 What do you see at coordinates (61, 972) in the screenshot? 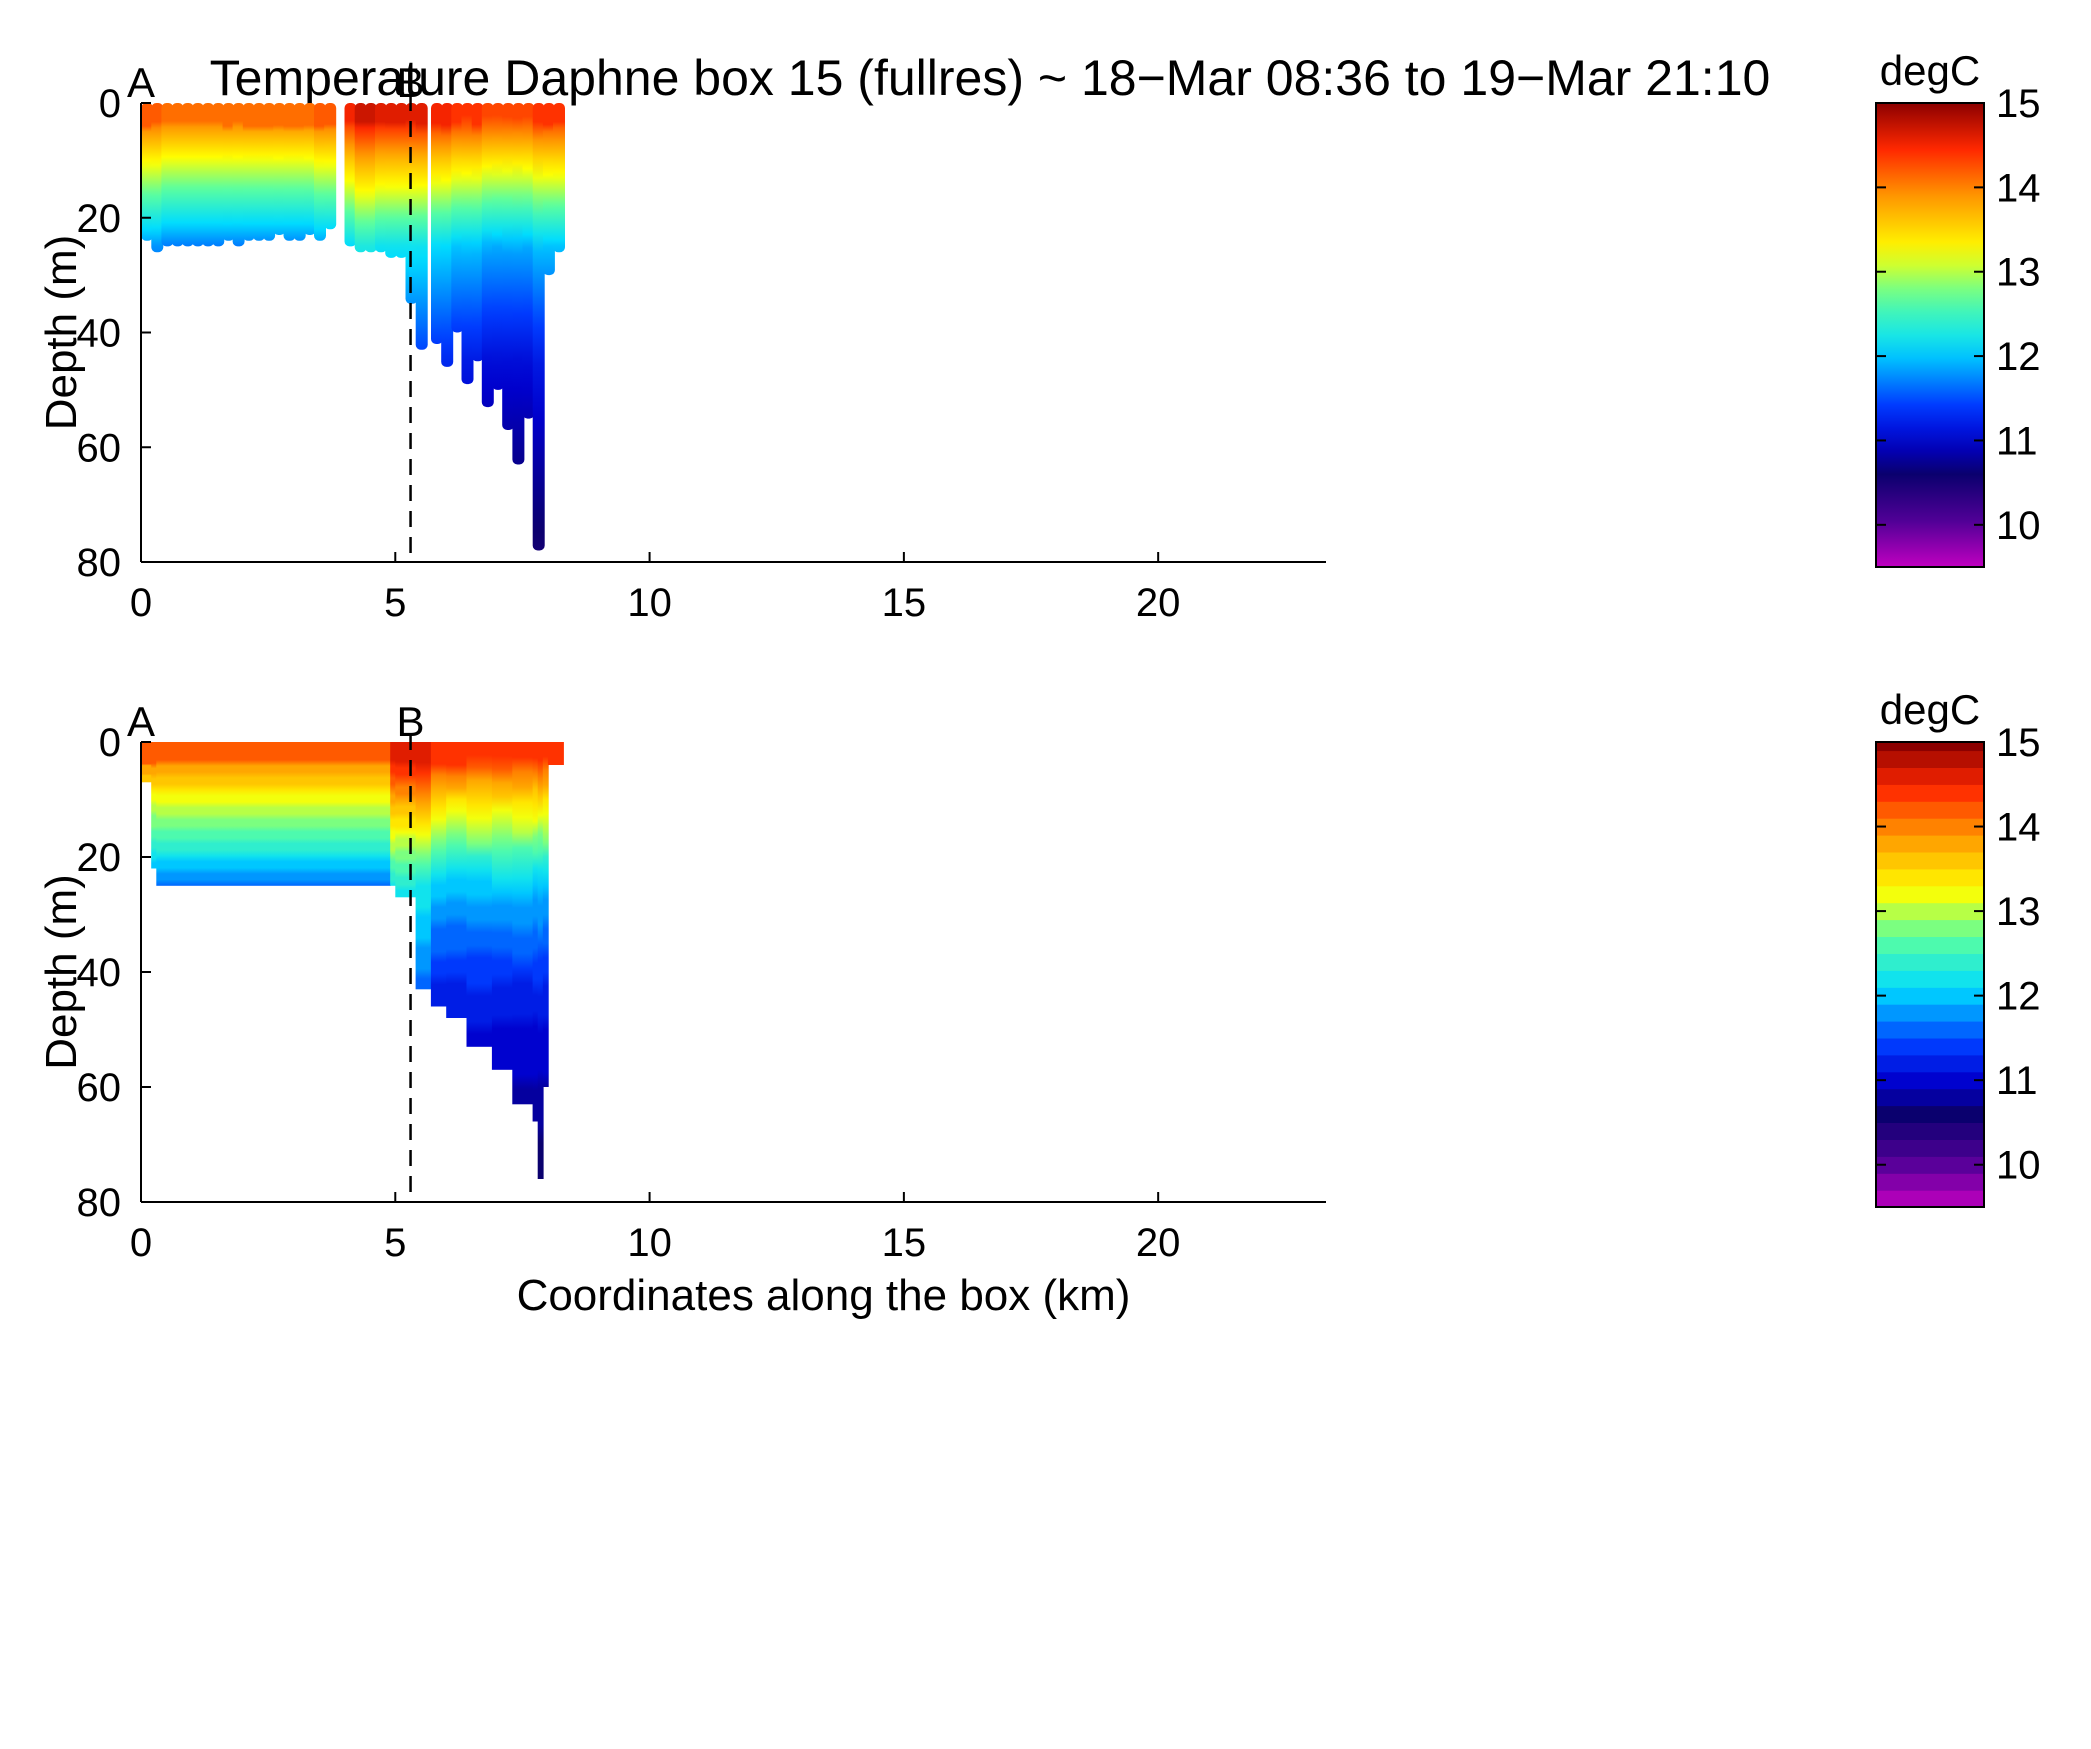
I see `bottom-y-axis-label: Depth (m)` at bounding box center [61, 972].